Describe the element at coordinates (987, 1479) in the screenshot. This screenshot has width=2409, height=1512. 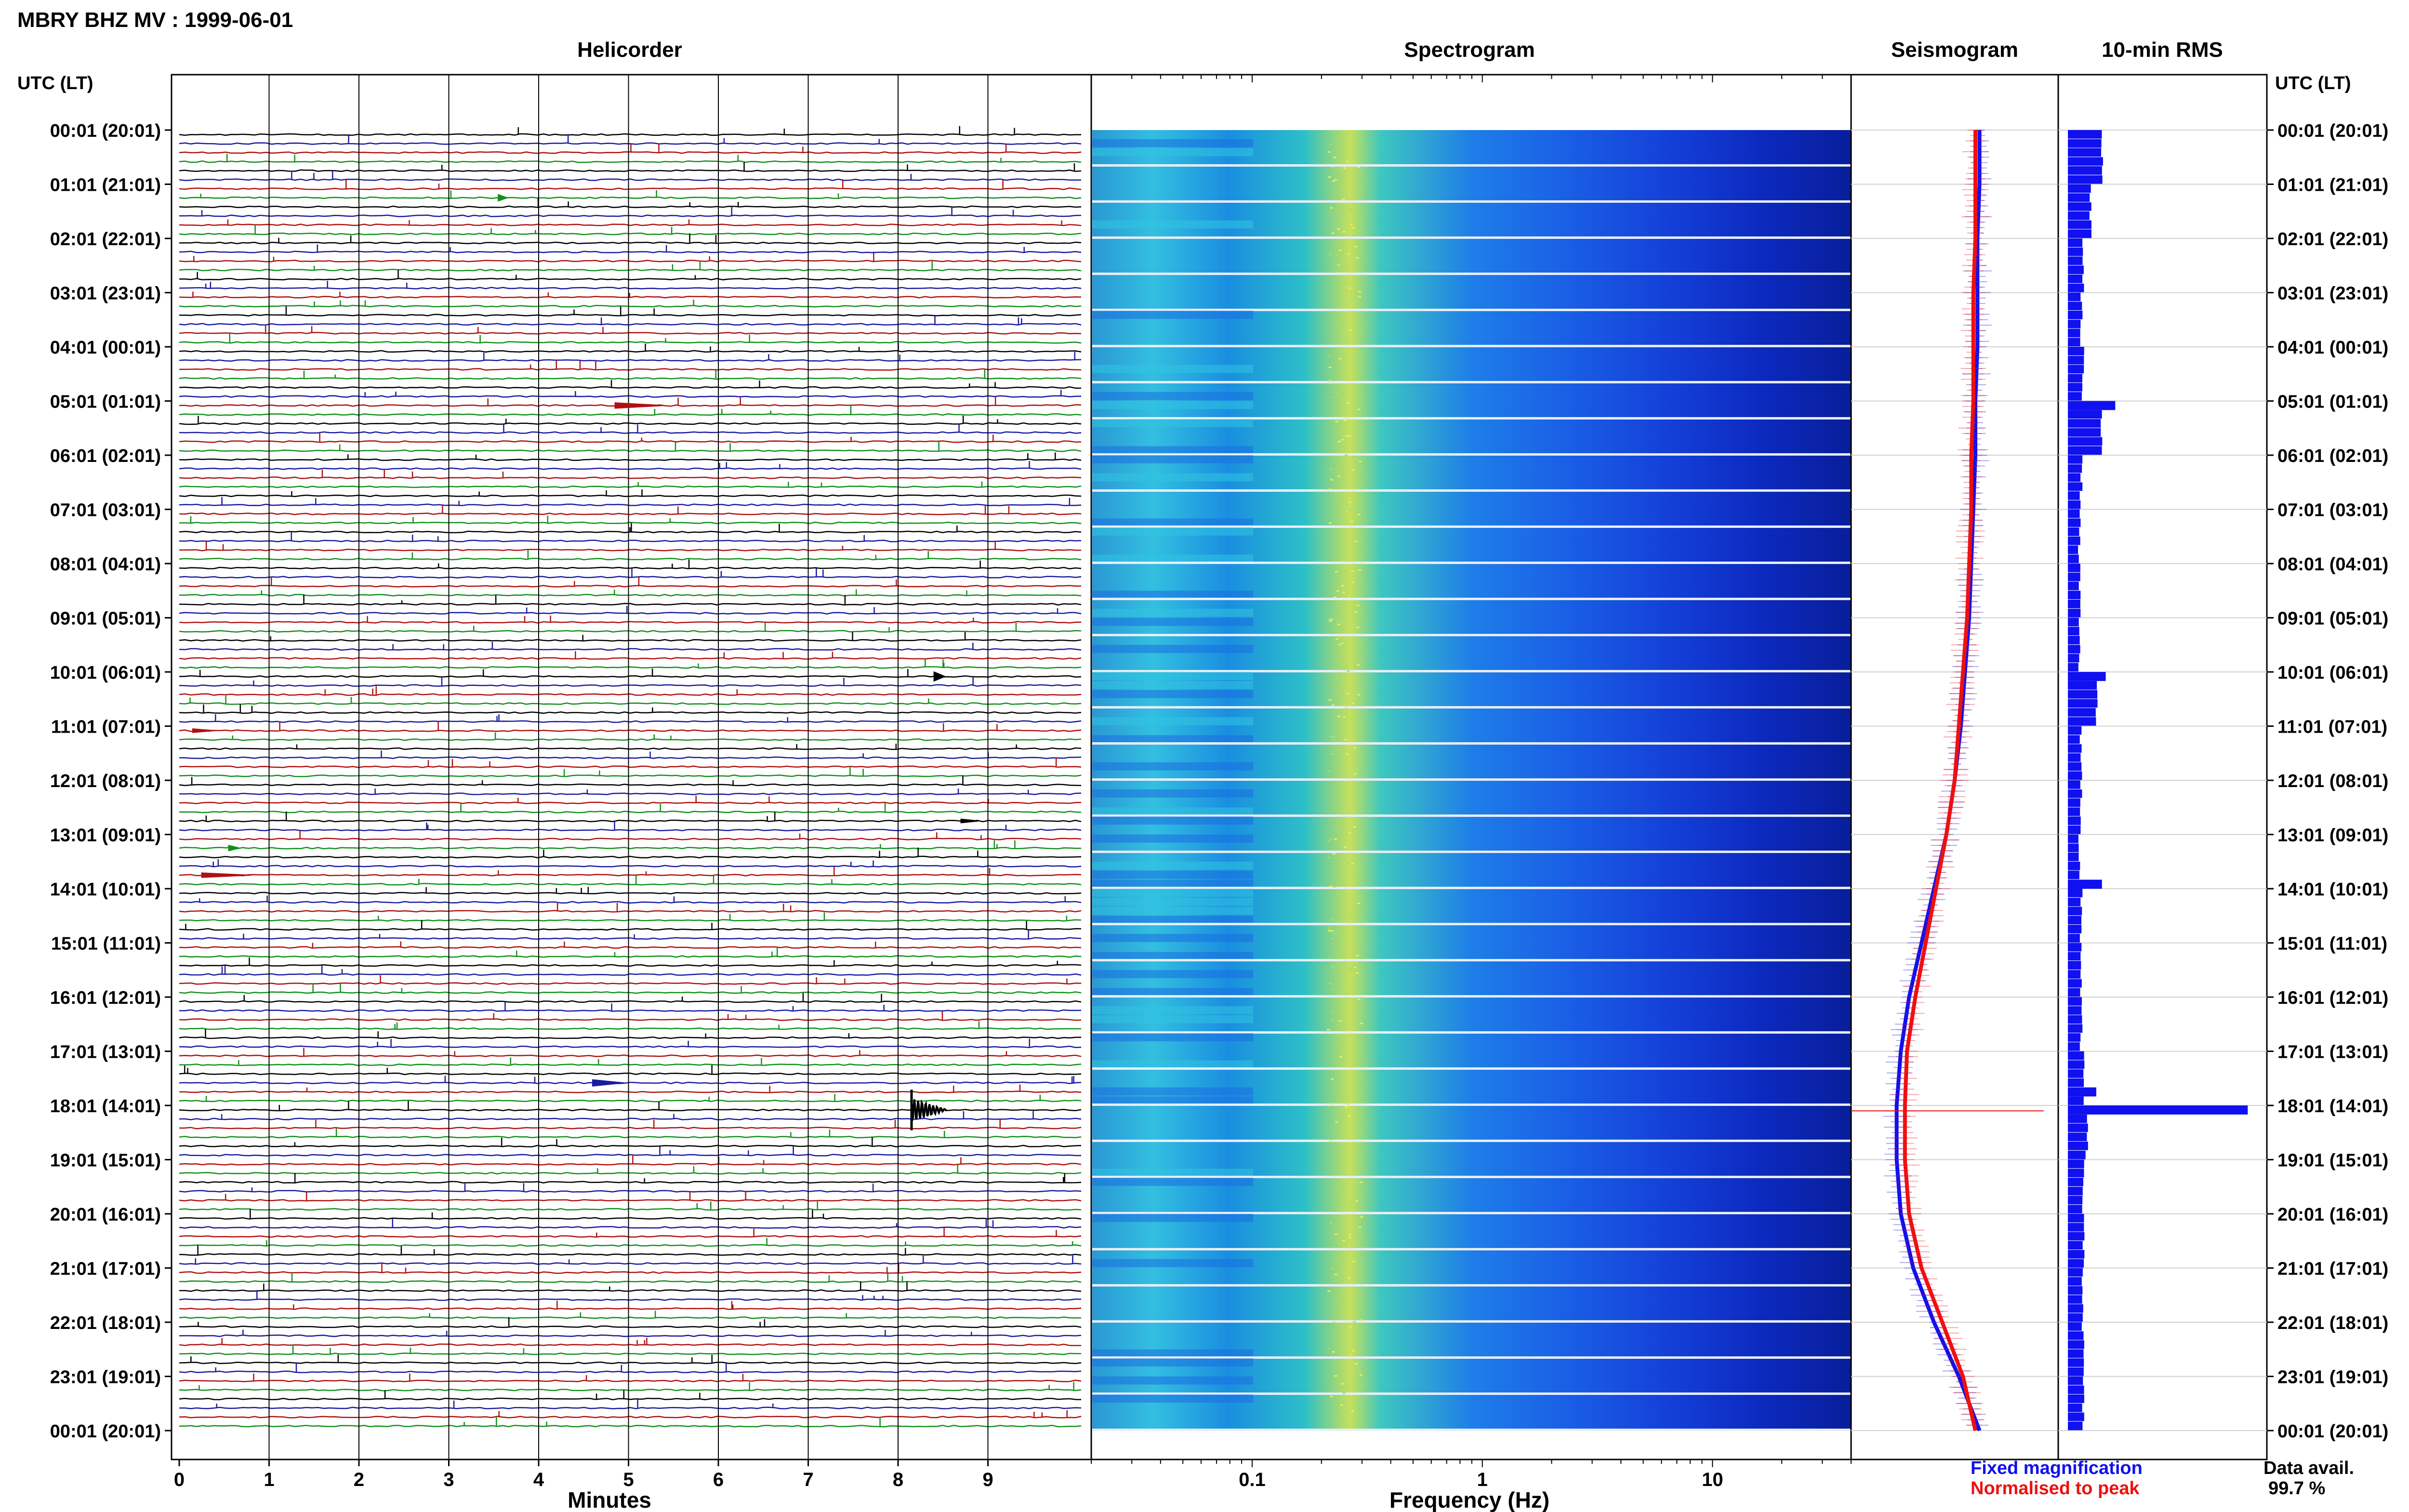
I see `helicorder-x-tick-label: 9` at that location.